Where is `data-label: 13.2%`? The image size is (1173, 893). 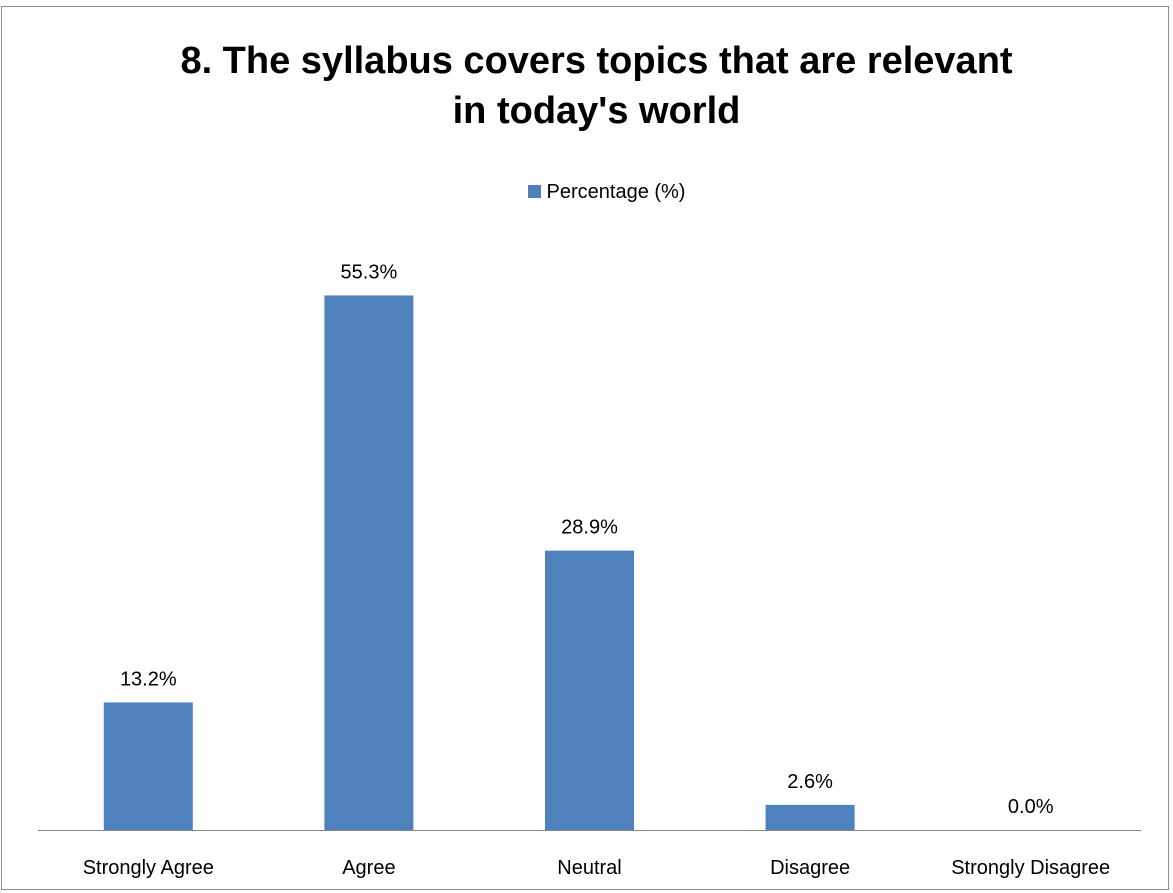 data-label: 13.2% is located at coordinates (148, 679).